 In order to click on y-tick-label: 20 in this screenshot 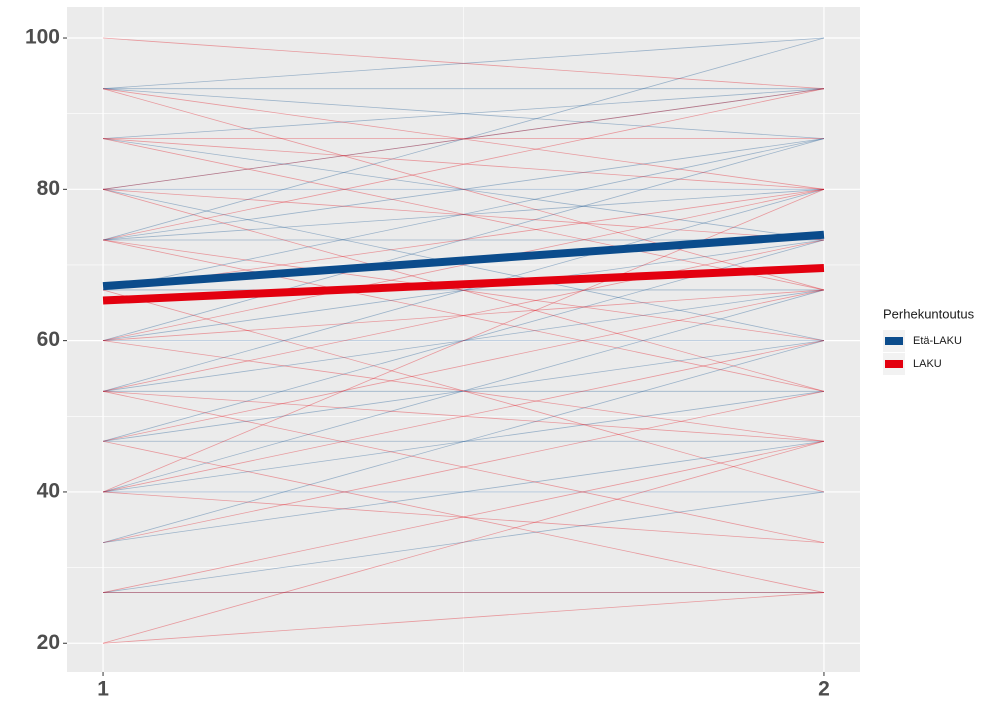, I will do `click(48, 642)`.